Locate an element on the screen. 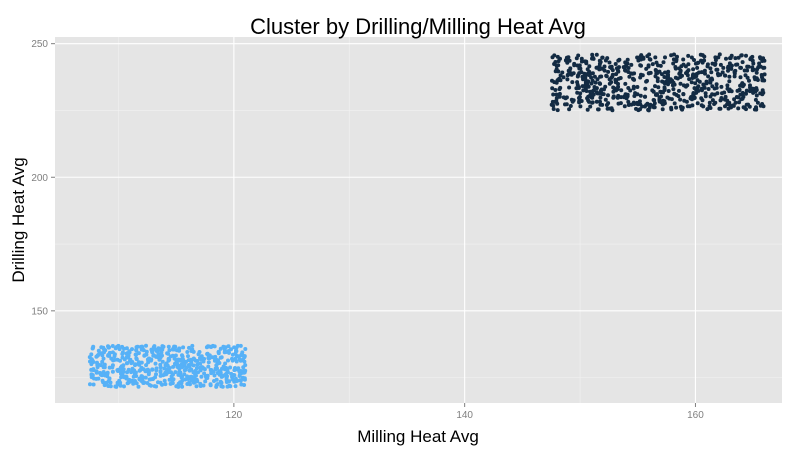 The width and height of the screenshot is (800, 450). x-tick-label: 140 is located at coordinates (464, 415).